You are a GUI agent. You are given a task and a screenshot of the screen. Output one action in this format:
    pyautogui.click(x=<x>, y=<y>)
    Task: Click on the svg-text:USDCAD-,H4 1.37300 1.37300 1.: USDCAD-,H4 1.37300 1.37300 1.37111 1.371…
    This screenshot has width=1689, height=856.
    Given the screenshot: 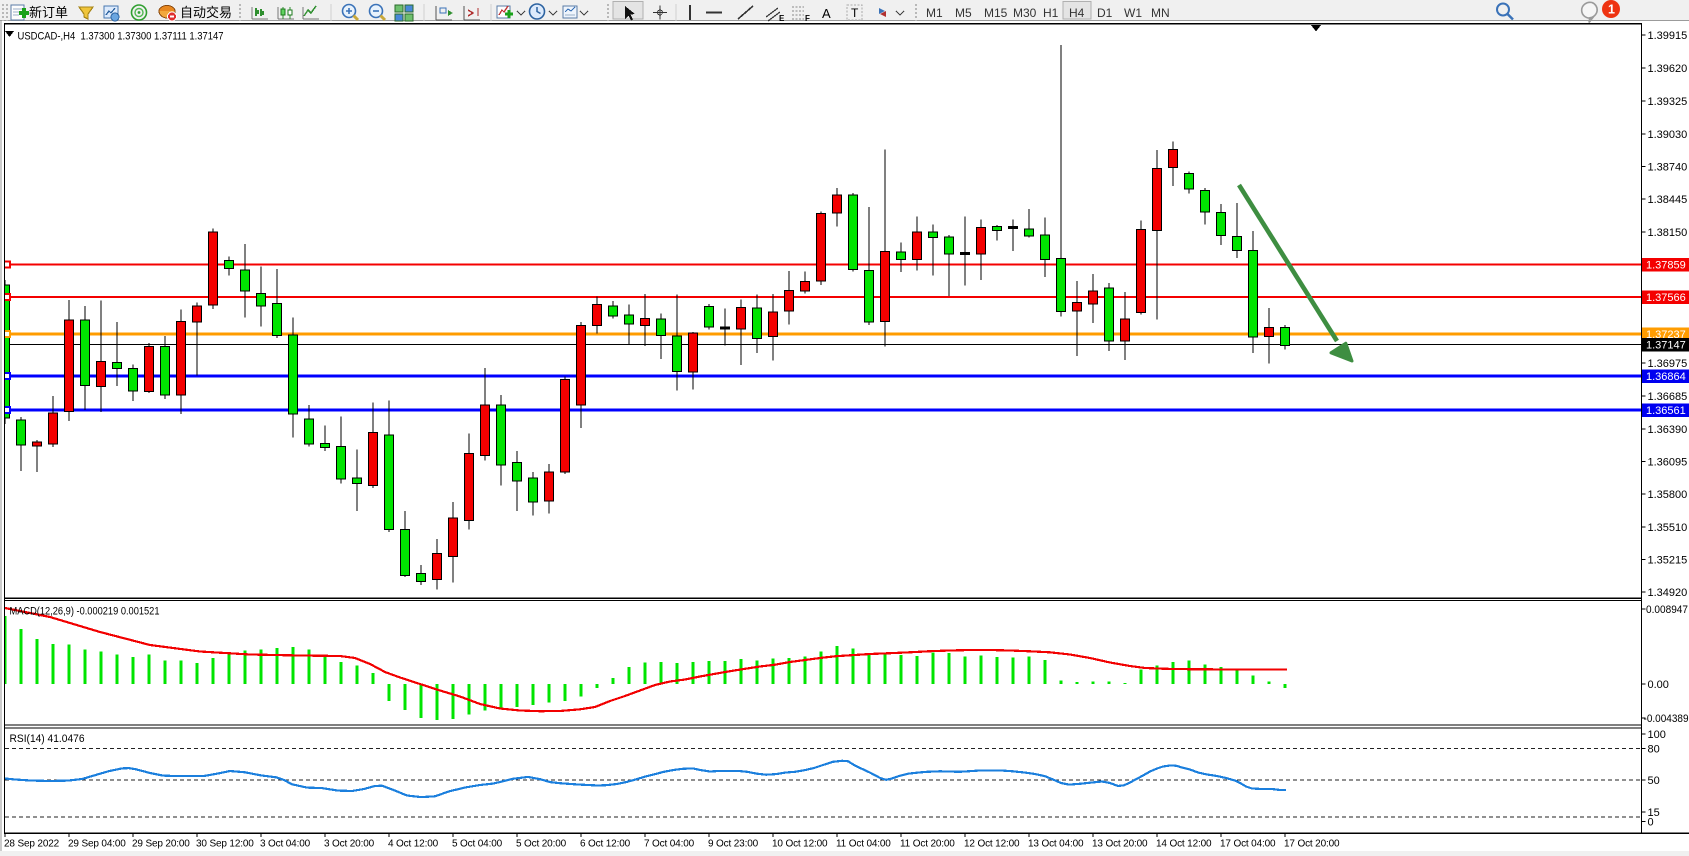 What is the action you would take?
    pyautogui.click(x=121, y=37)
    